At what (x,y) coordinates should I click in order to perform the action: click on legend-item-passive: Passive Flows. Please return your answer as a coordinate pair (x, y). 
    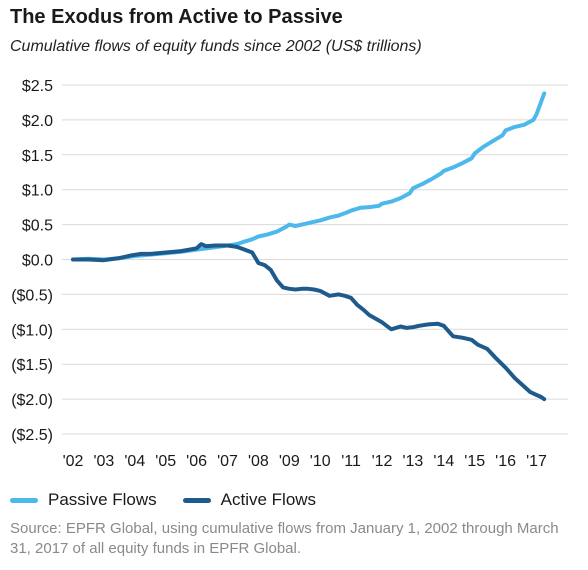
    Looking at the image, I should click on (83, 500).